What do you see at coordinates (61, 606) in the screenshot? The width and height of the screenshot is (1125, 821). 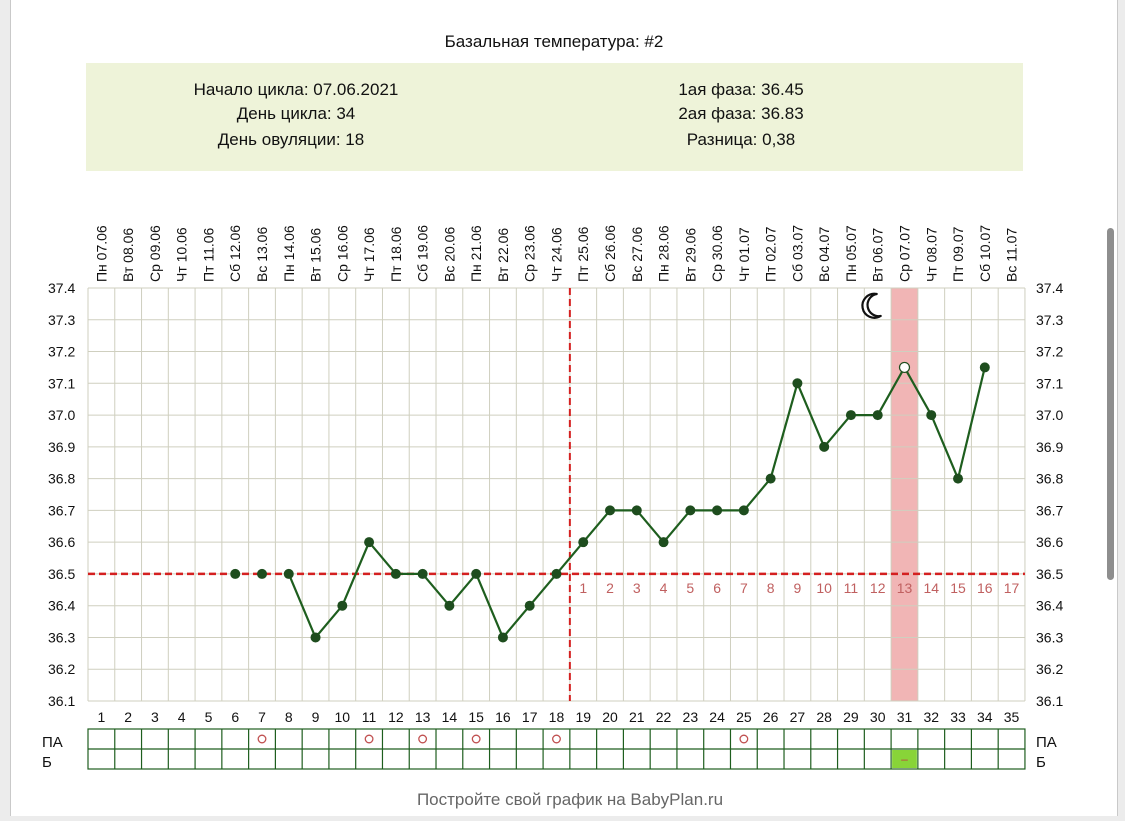 I see `y-tick-label-left: 36.4` at bounding box center [61, 606].